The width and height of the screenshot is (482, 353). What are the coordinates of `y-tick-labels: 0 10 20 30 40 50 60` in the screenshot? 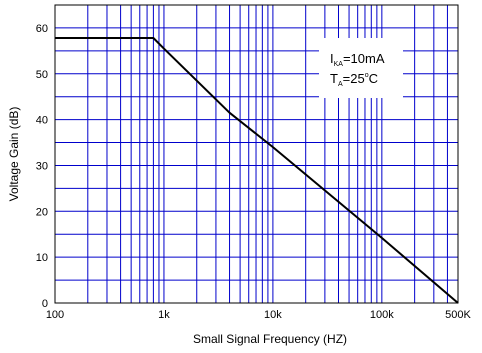 It's located at (42, 166).